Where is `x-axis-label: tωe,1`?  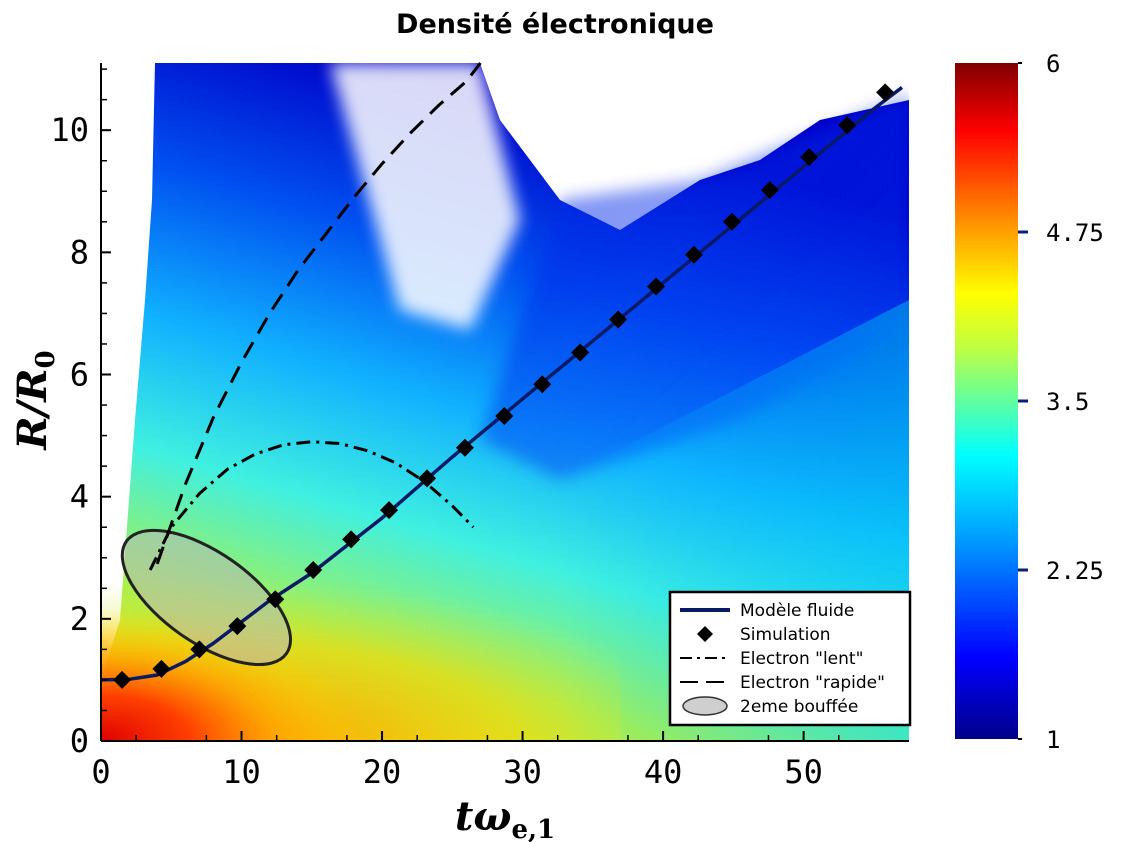 x-axis-label: tωe,1 is located at coordinates (505, 817).